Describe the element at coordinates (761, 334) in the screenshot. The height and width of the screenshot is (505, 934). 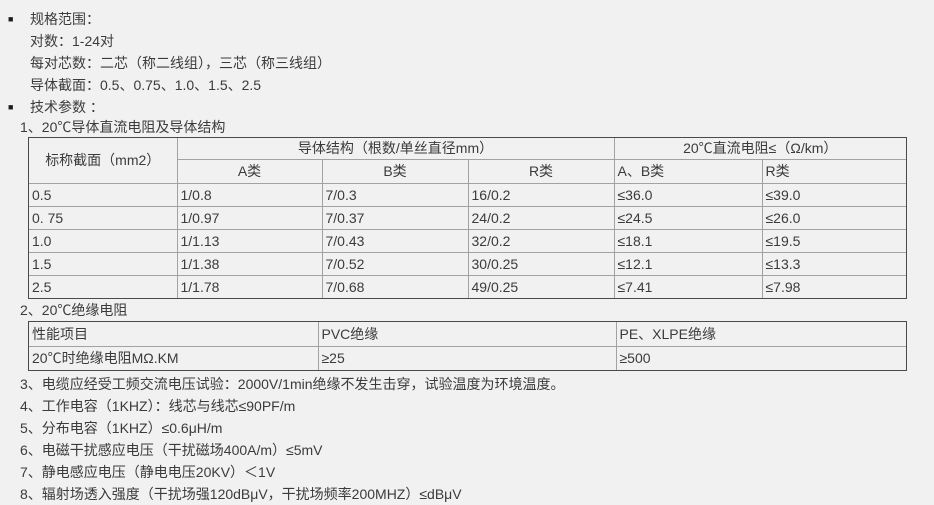
I see `table2-header-pe-xlpe: PE、XLPE绝缘` at that location.